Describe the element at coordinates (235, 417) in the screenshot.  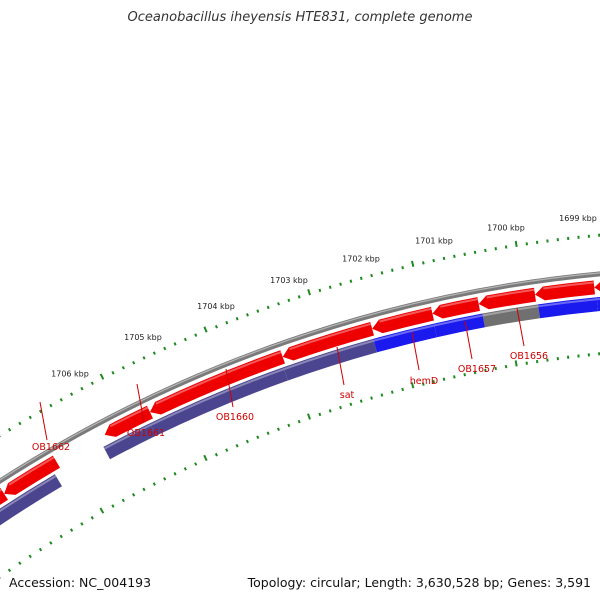
I see `gene-label: OB1660` at that location.